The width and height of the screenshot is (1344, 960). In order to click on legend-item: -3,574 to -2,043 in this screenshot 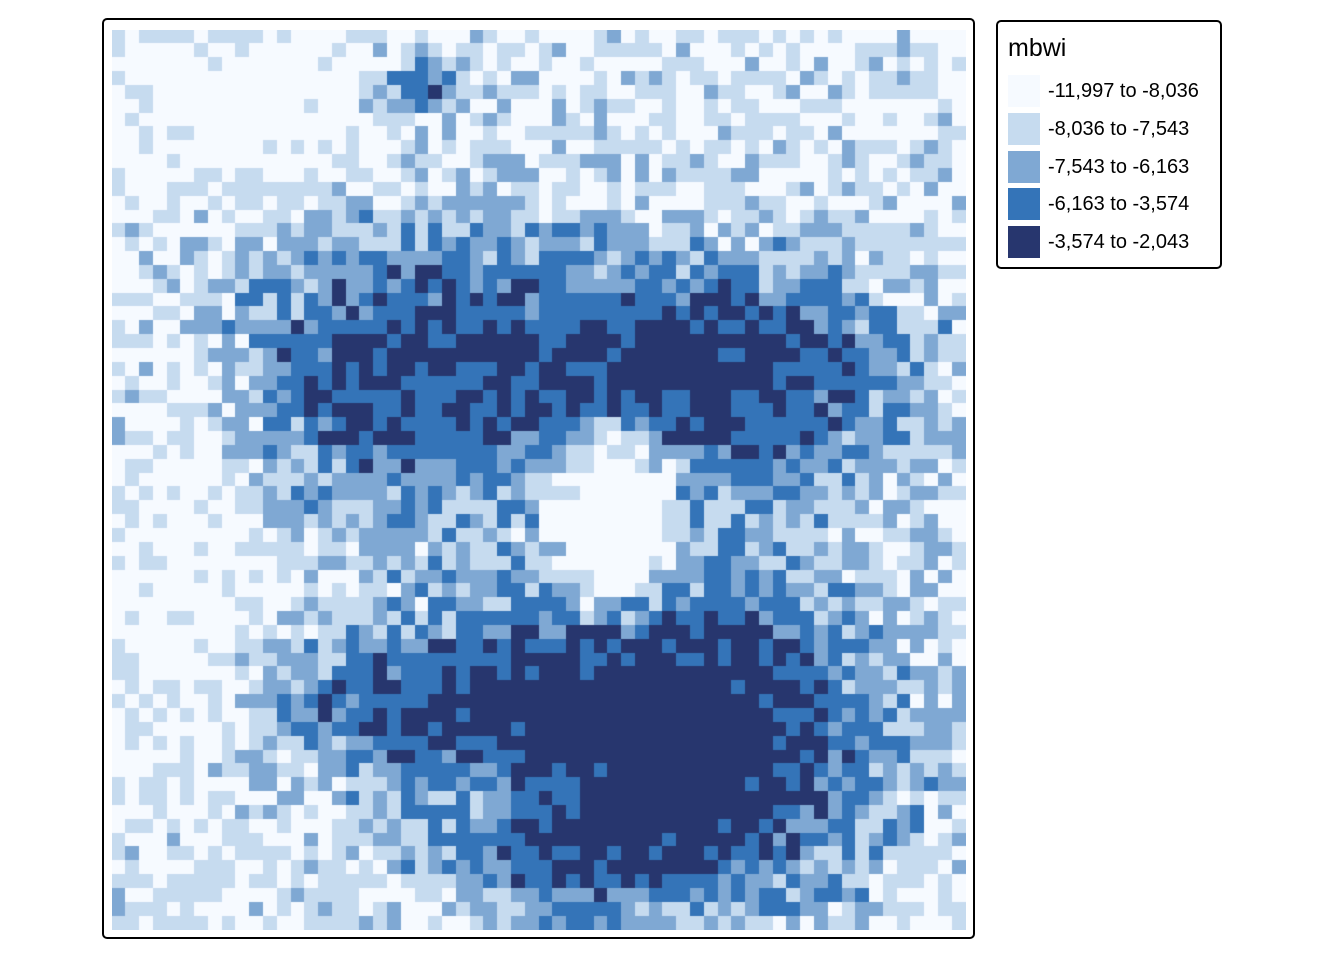, I will do `click(1113, 242)`.